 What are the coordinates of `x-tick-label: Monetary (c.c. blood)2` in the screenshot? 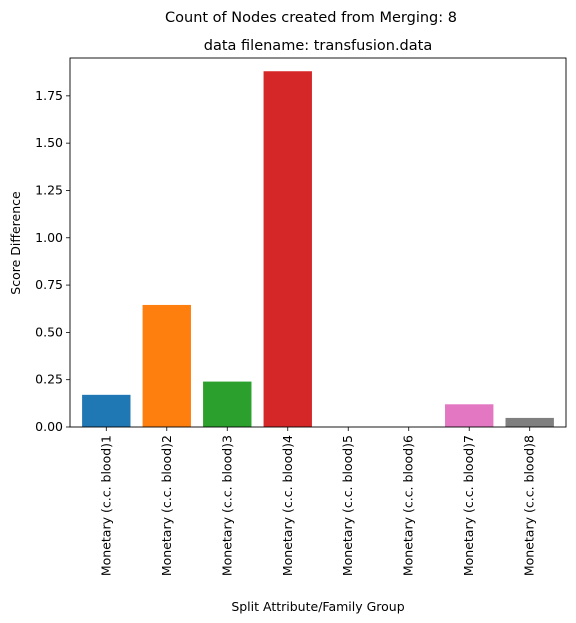 It's located at (166, 505).